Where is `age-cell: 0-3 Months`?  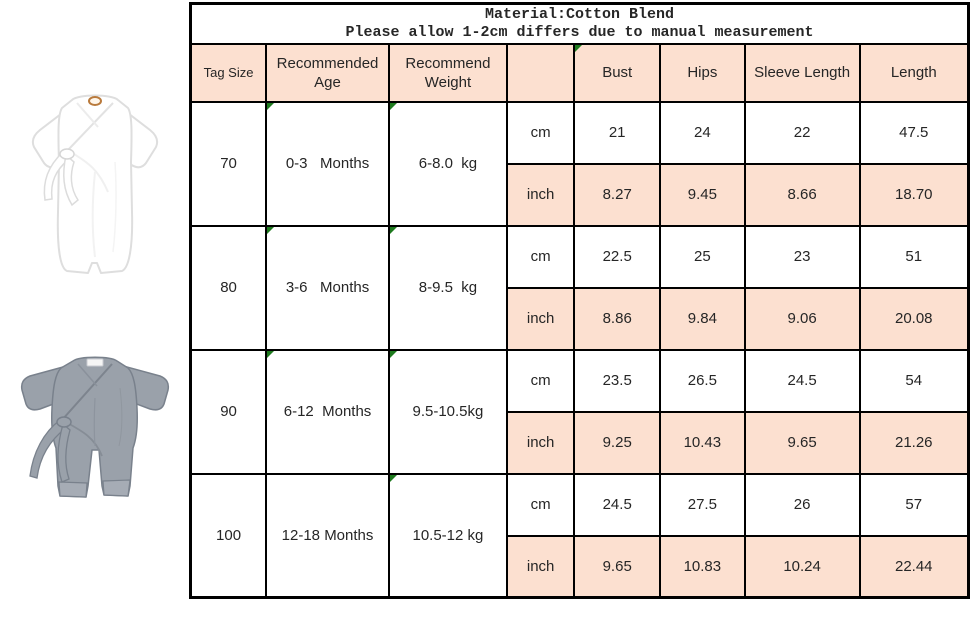 age-cell: 0-3 Months is located at coordinates (327, 163).